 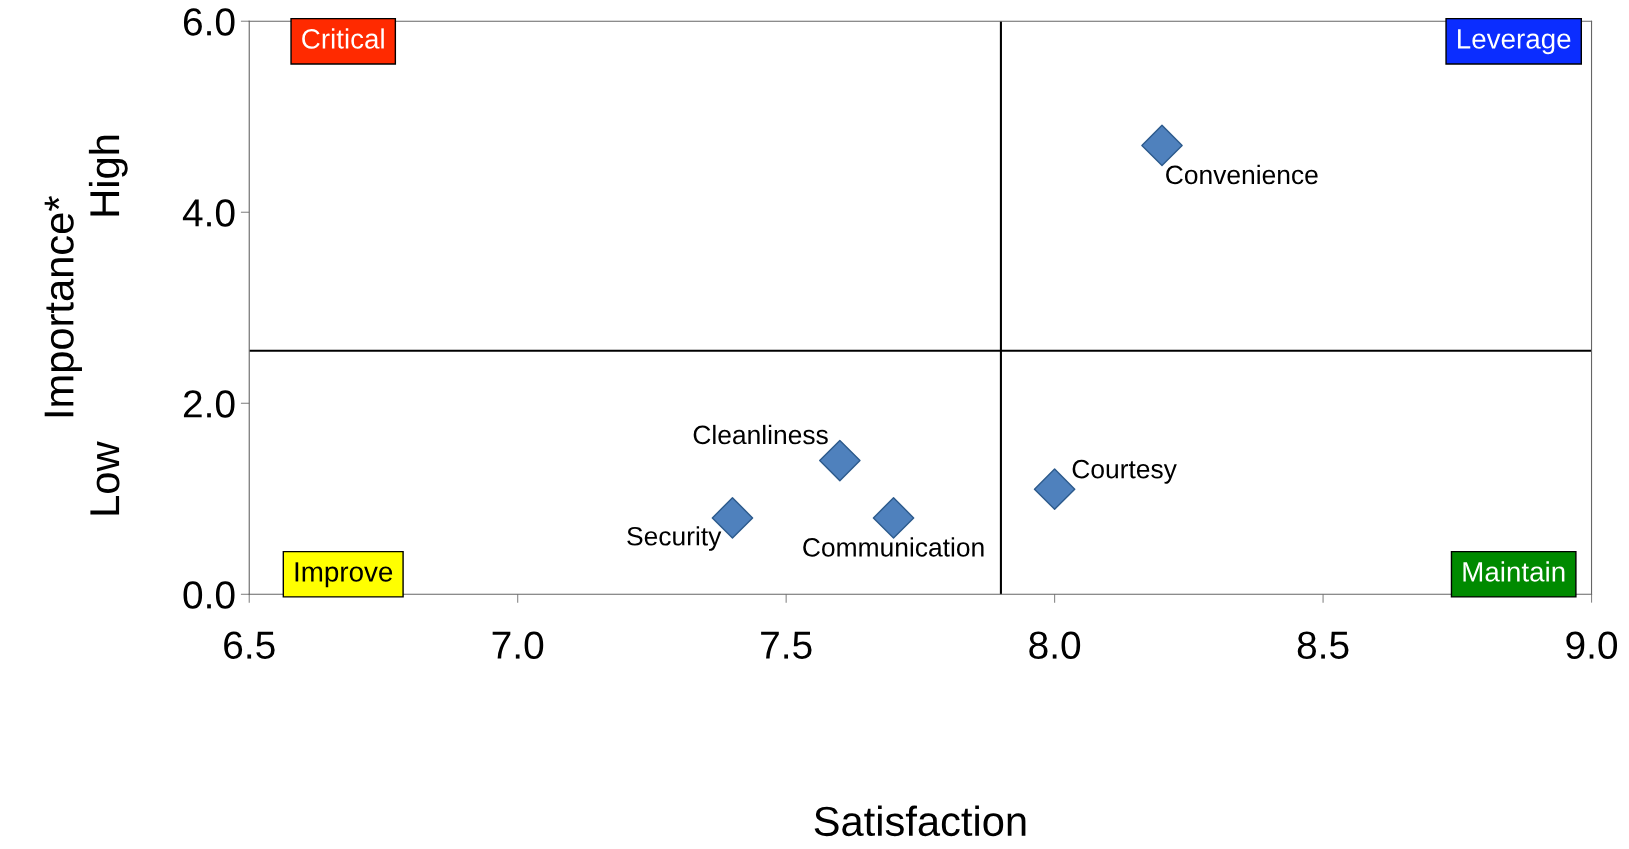 I want to click on text: High, so click(x=108, y=175).